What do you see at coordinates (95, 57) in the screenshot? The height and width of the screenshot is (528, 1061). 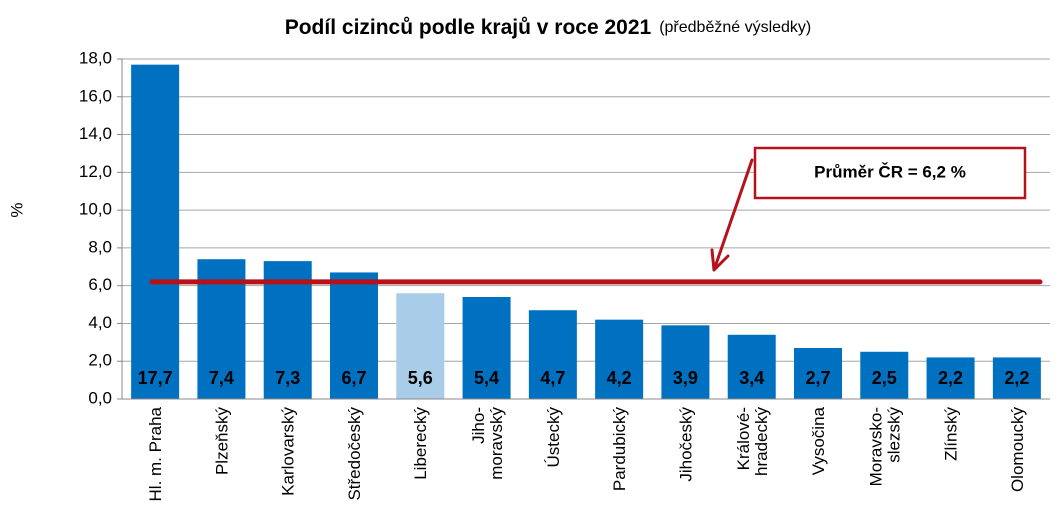 I see `y-tick-label: 18,0` at bounding box center [95, 57].